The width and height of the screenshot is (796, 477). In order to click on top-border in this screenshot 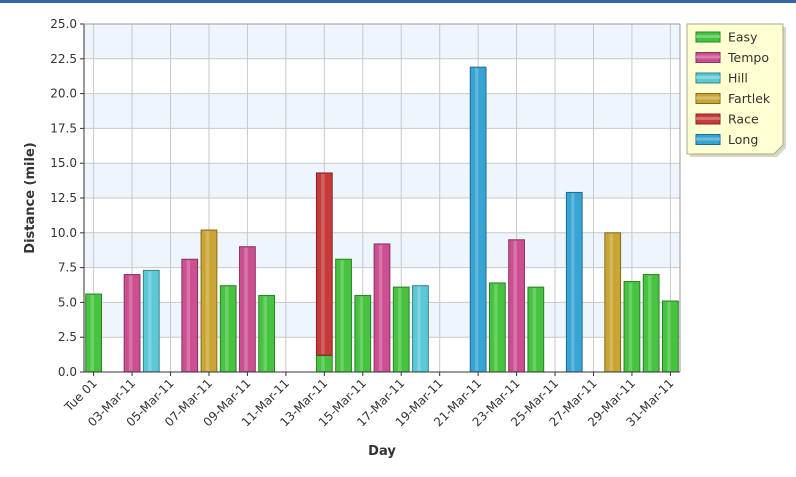, I will do `click(398, 1)`.